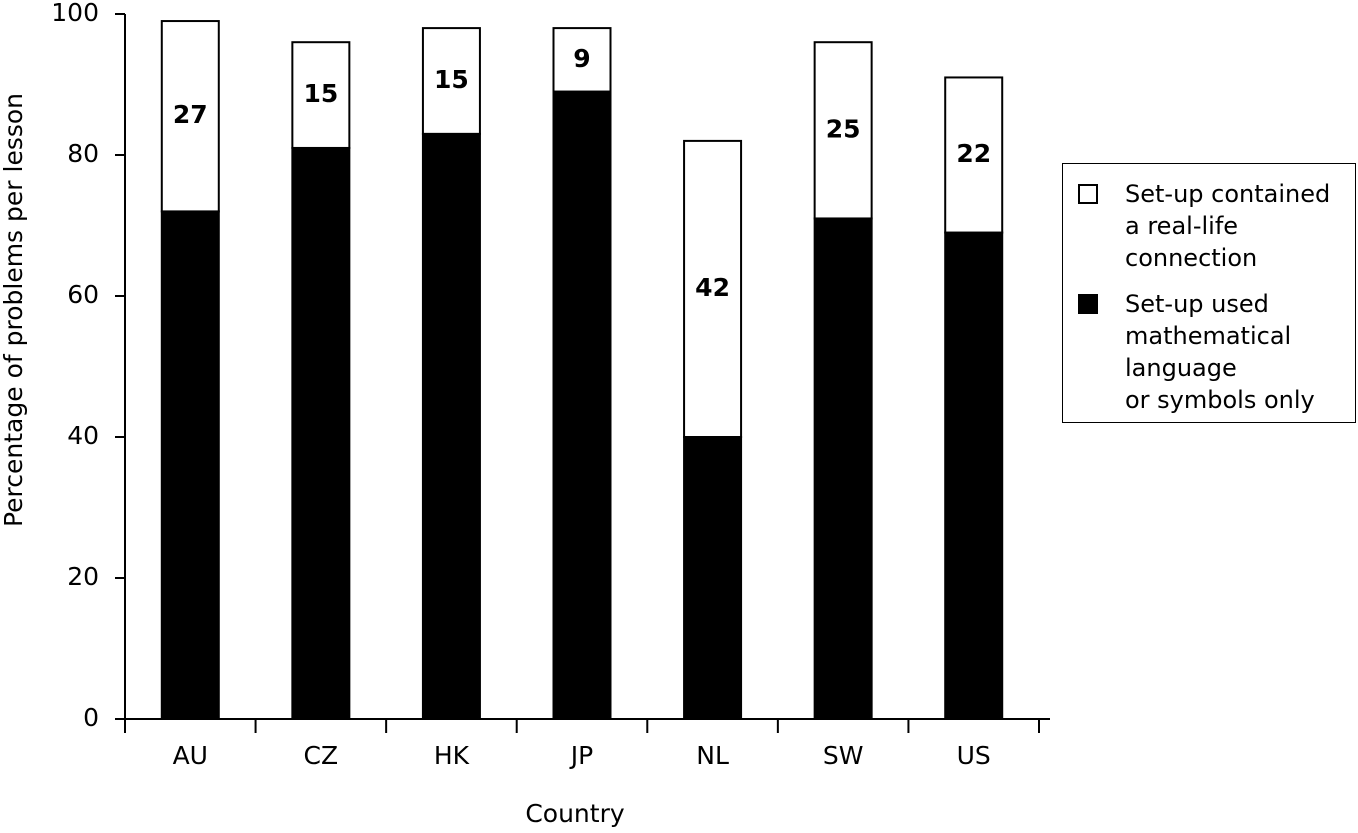  I want to click on x-tick-label: JP, so click(581, 755).